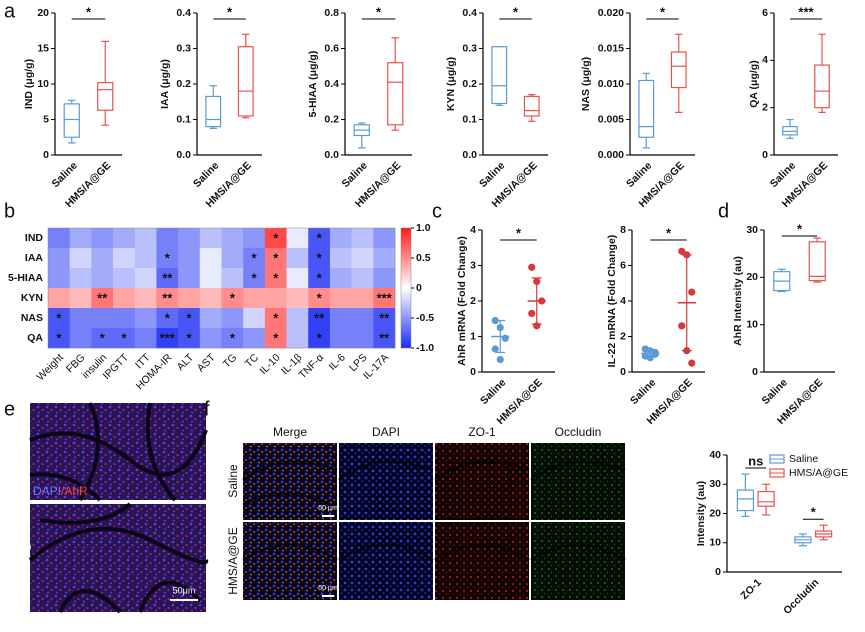 The width and height of the screenshot is (865, 632). What do you see at coordinates (43, 84) in the screenshot?
I see `y-tick-label: 10` at bounding box center [43, 84].